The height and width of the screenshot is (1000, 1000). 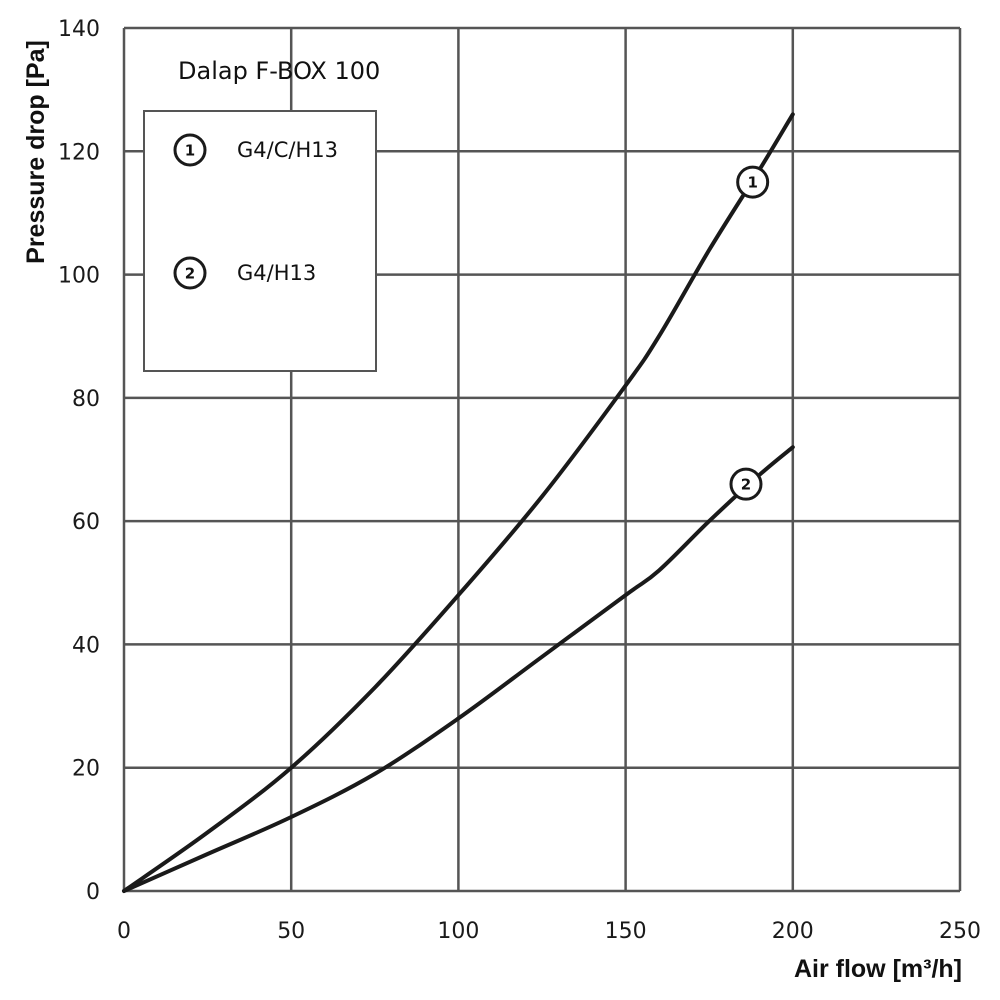 I want to click on series-marker-2: 2, so click(x=746, y=484).